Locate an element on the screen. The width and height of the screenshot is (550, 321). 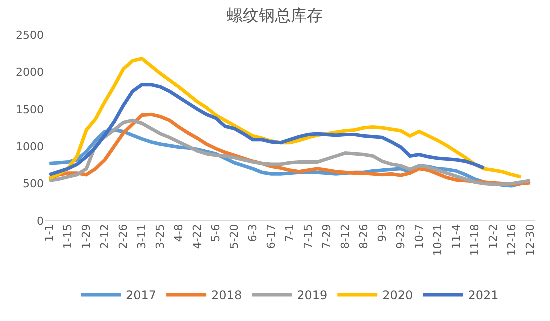
x-tick-label: 7-29 is located at coordinates (327, 237).